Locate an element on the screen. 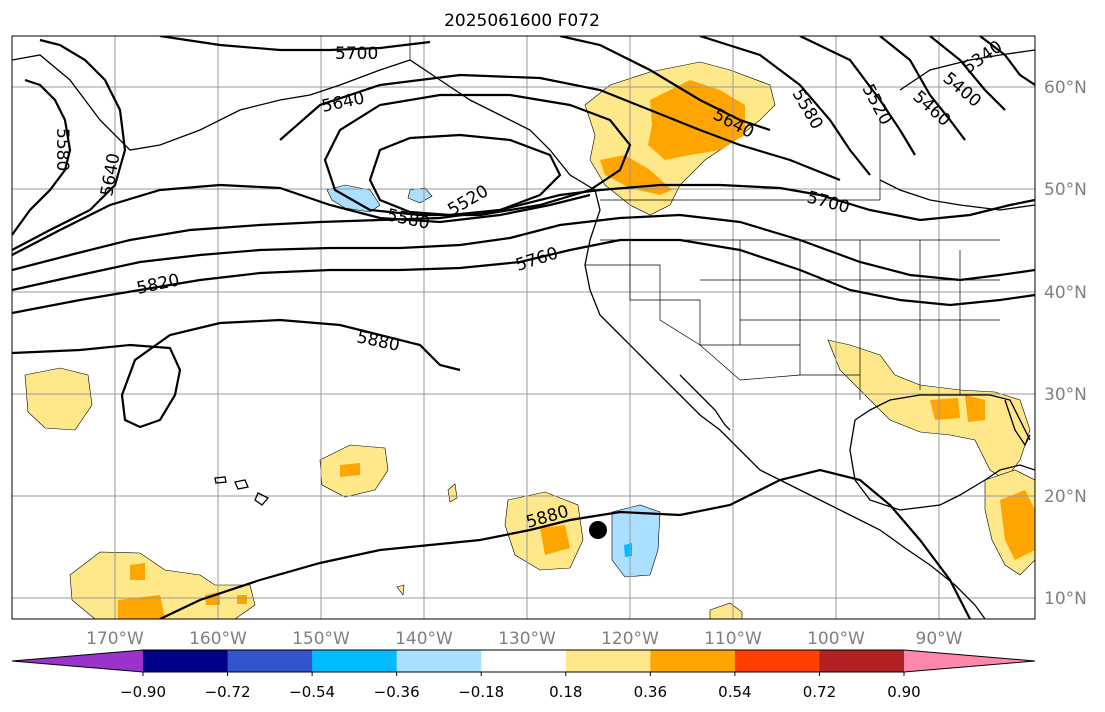 The height and width of the screenshot is (712, 1105). colorbar-tick-label: 0.18 is located at coordinates (565, 692).